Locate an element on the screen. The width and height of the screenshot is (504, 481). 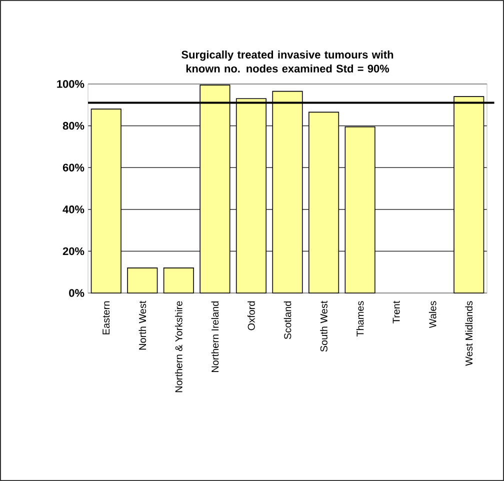
y-tick-label: 20% is located at coordinates (73, 251).